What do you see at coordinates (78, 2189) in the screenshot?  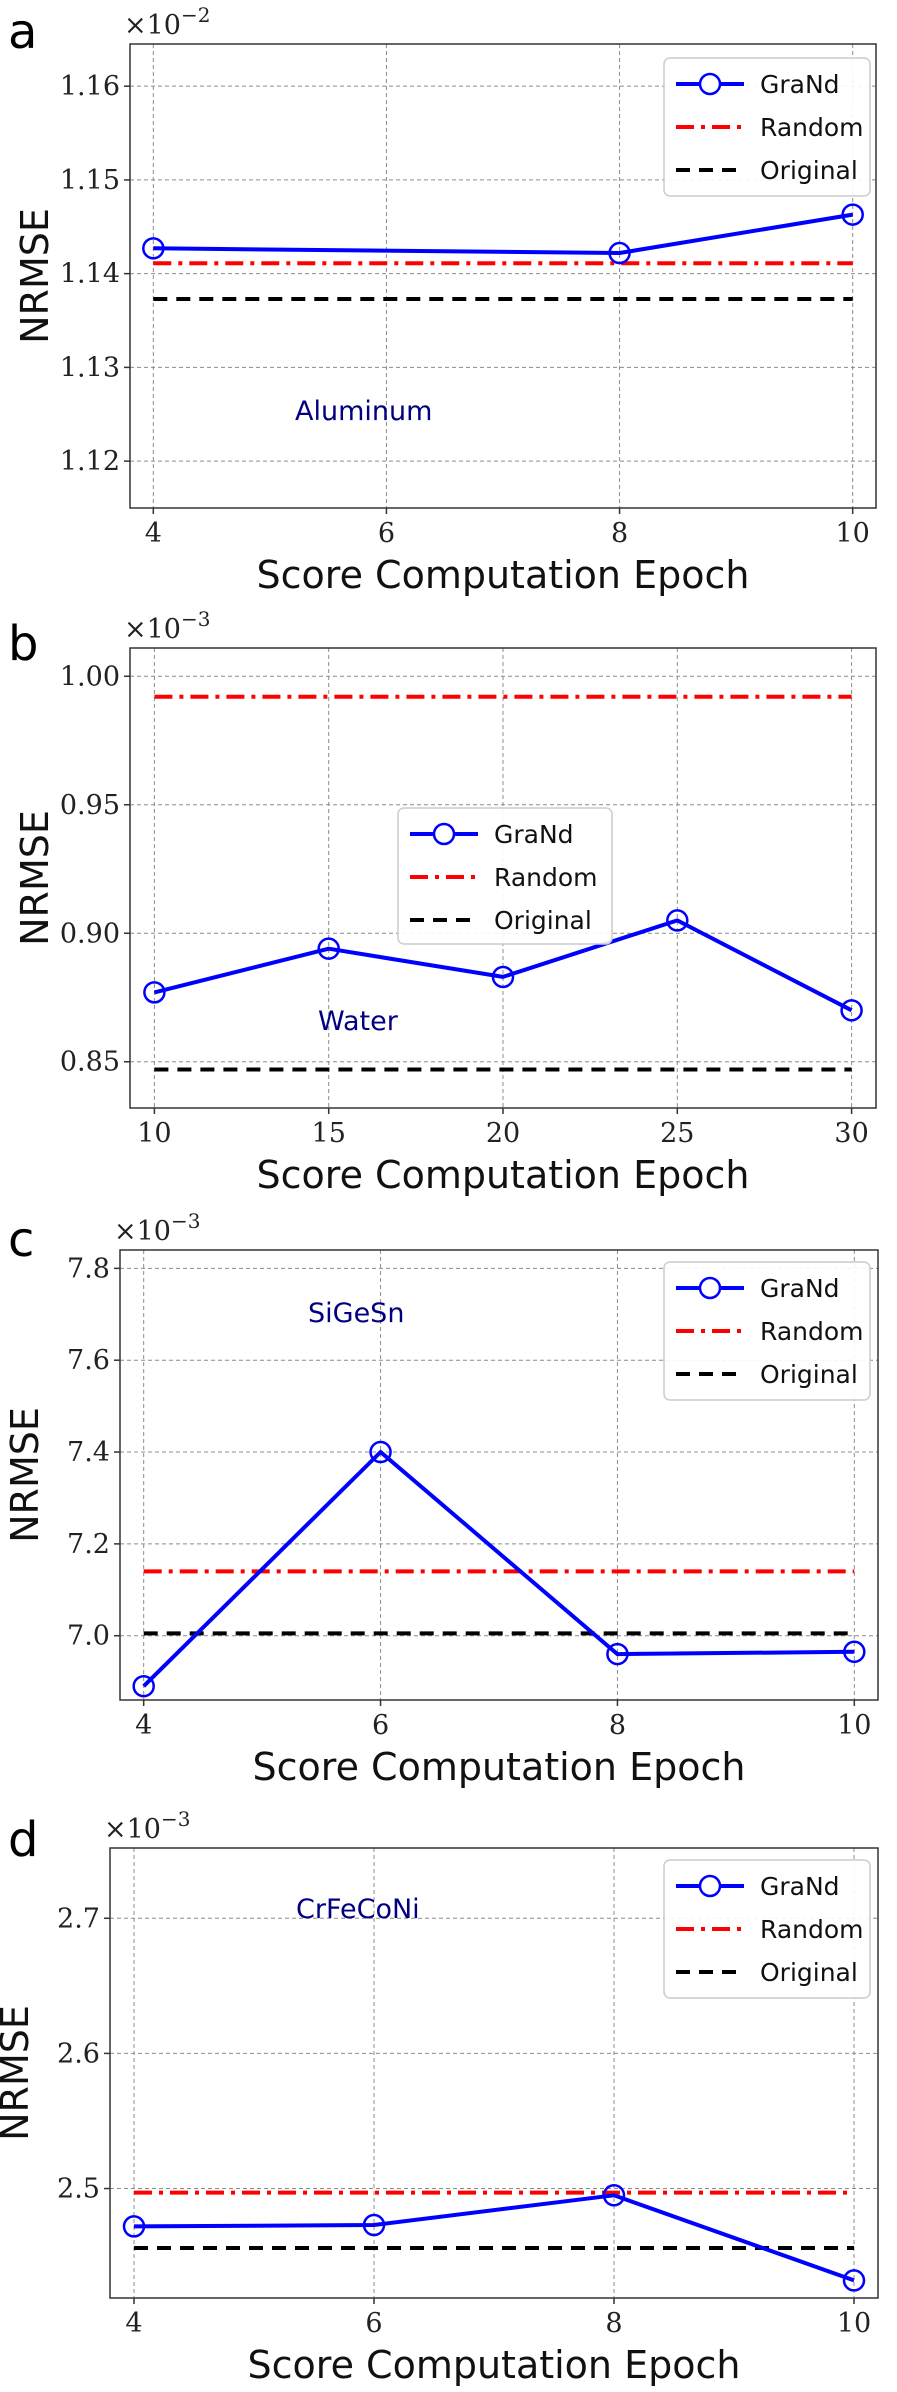 I see `y-tick-label: 2.5` at bounding box center [78, 2189].